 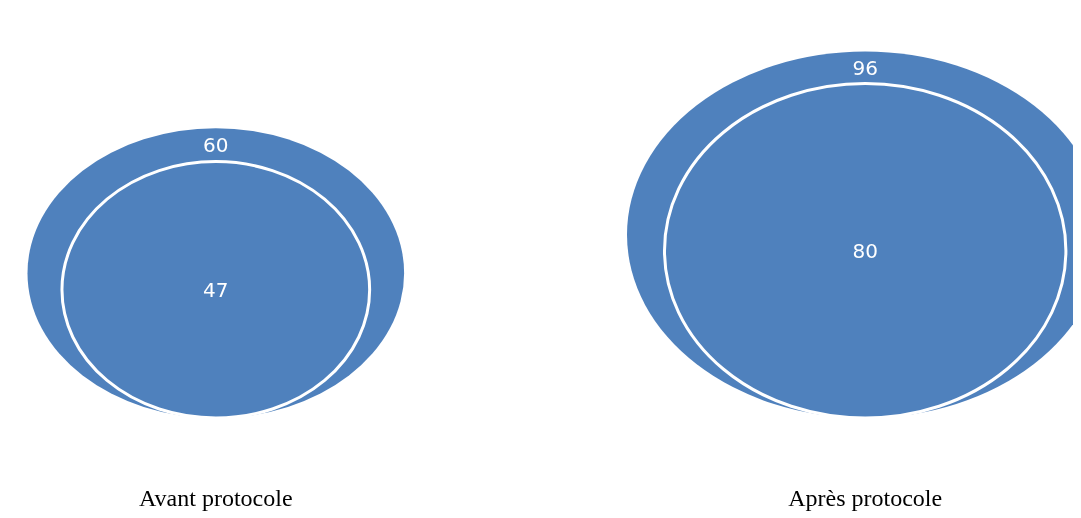 What do you see at coordinates (216, 144) in the screenshot?
I see `data-label: 60` at bounding box center [216, 144].